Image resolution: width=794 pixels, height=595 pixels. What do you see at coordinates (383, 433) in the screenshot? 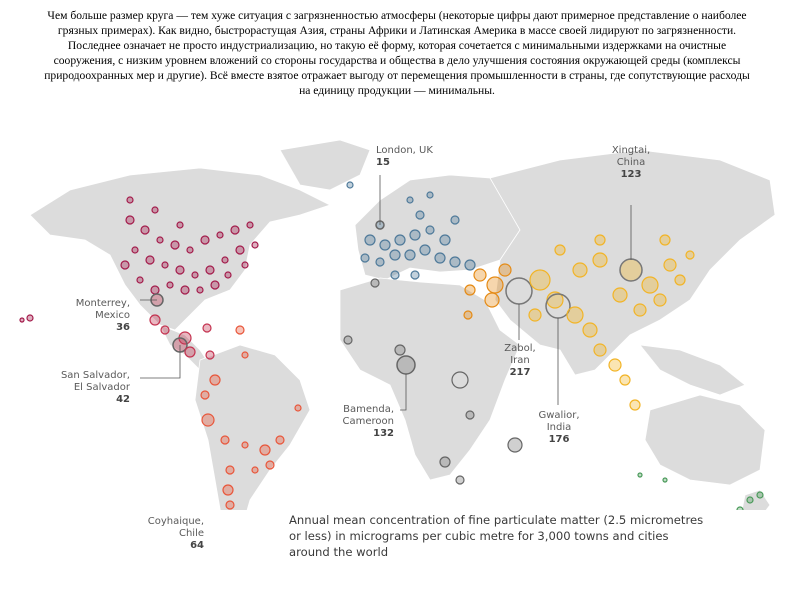
I see `bamenda-value: 132` at bounding box center [383, 433].